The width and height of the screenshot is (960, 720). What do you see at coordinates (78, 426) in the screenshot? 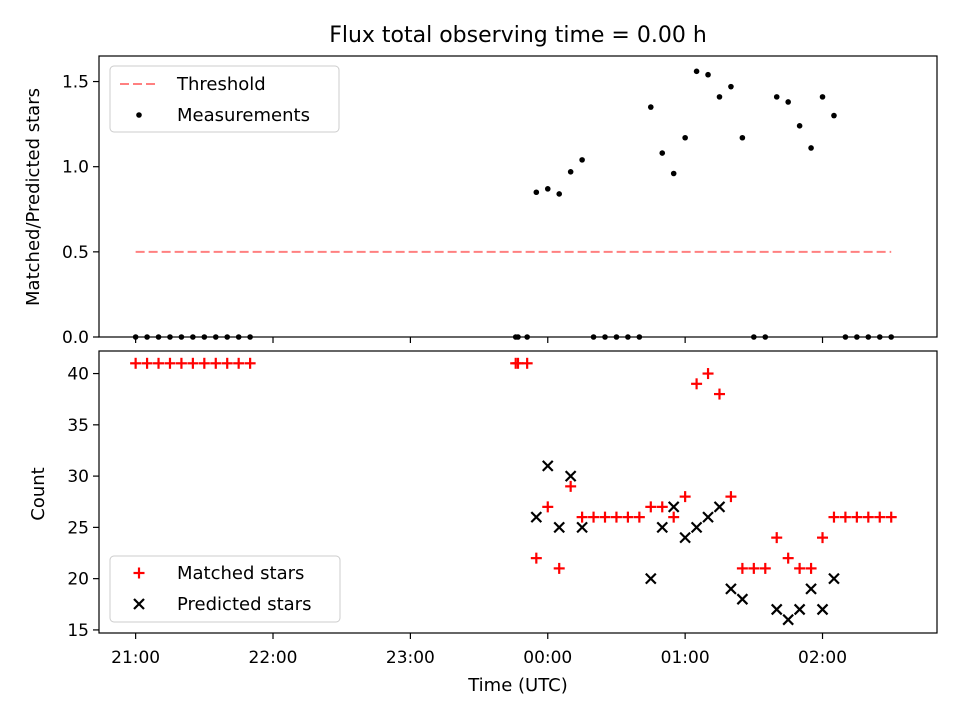
I see `bottom-y-tick-label: 35` at bounding box center [78, 426].